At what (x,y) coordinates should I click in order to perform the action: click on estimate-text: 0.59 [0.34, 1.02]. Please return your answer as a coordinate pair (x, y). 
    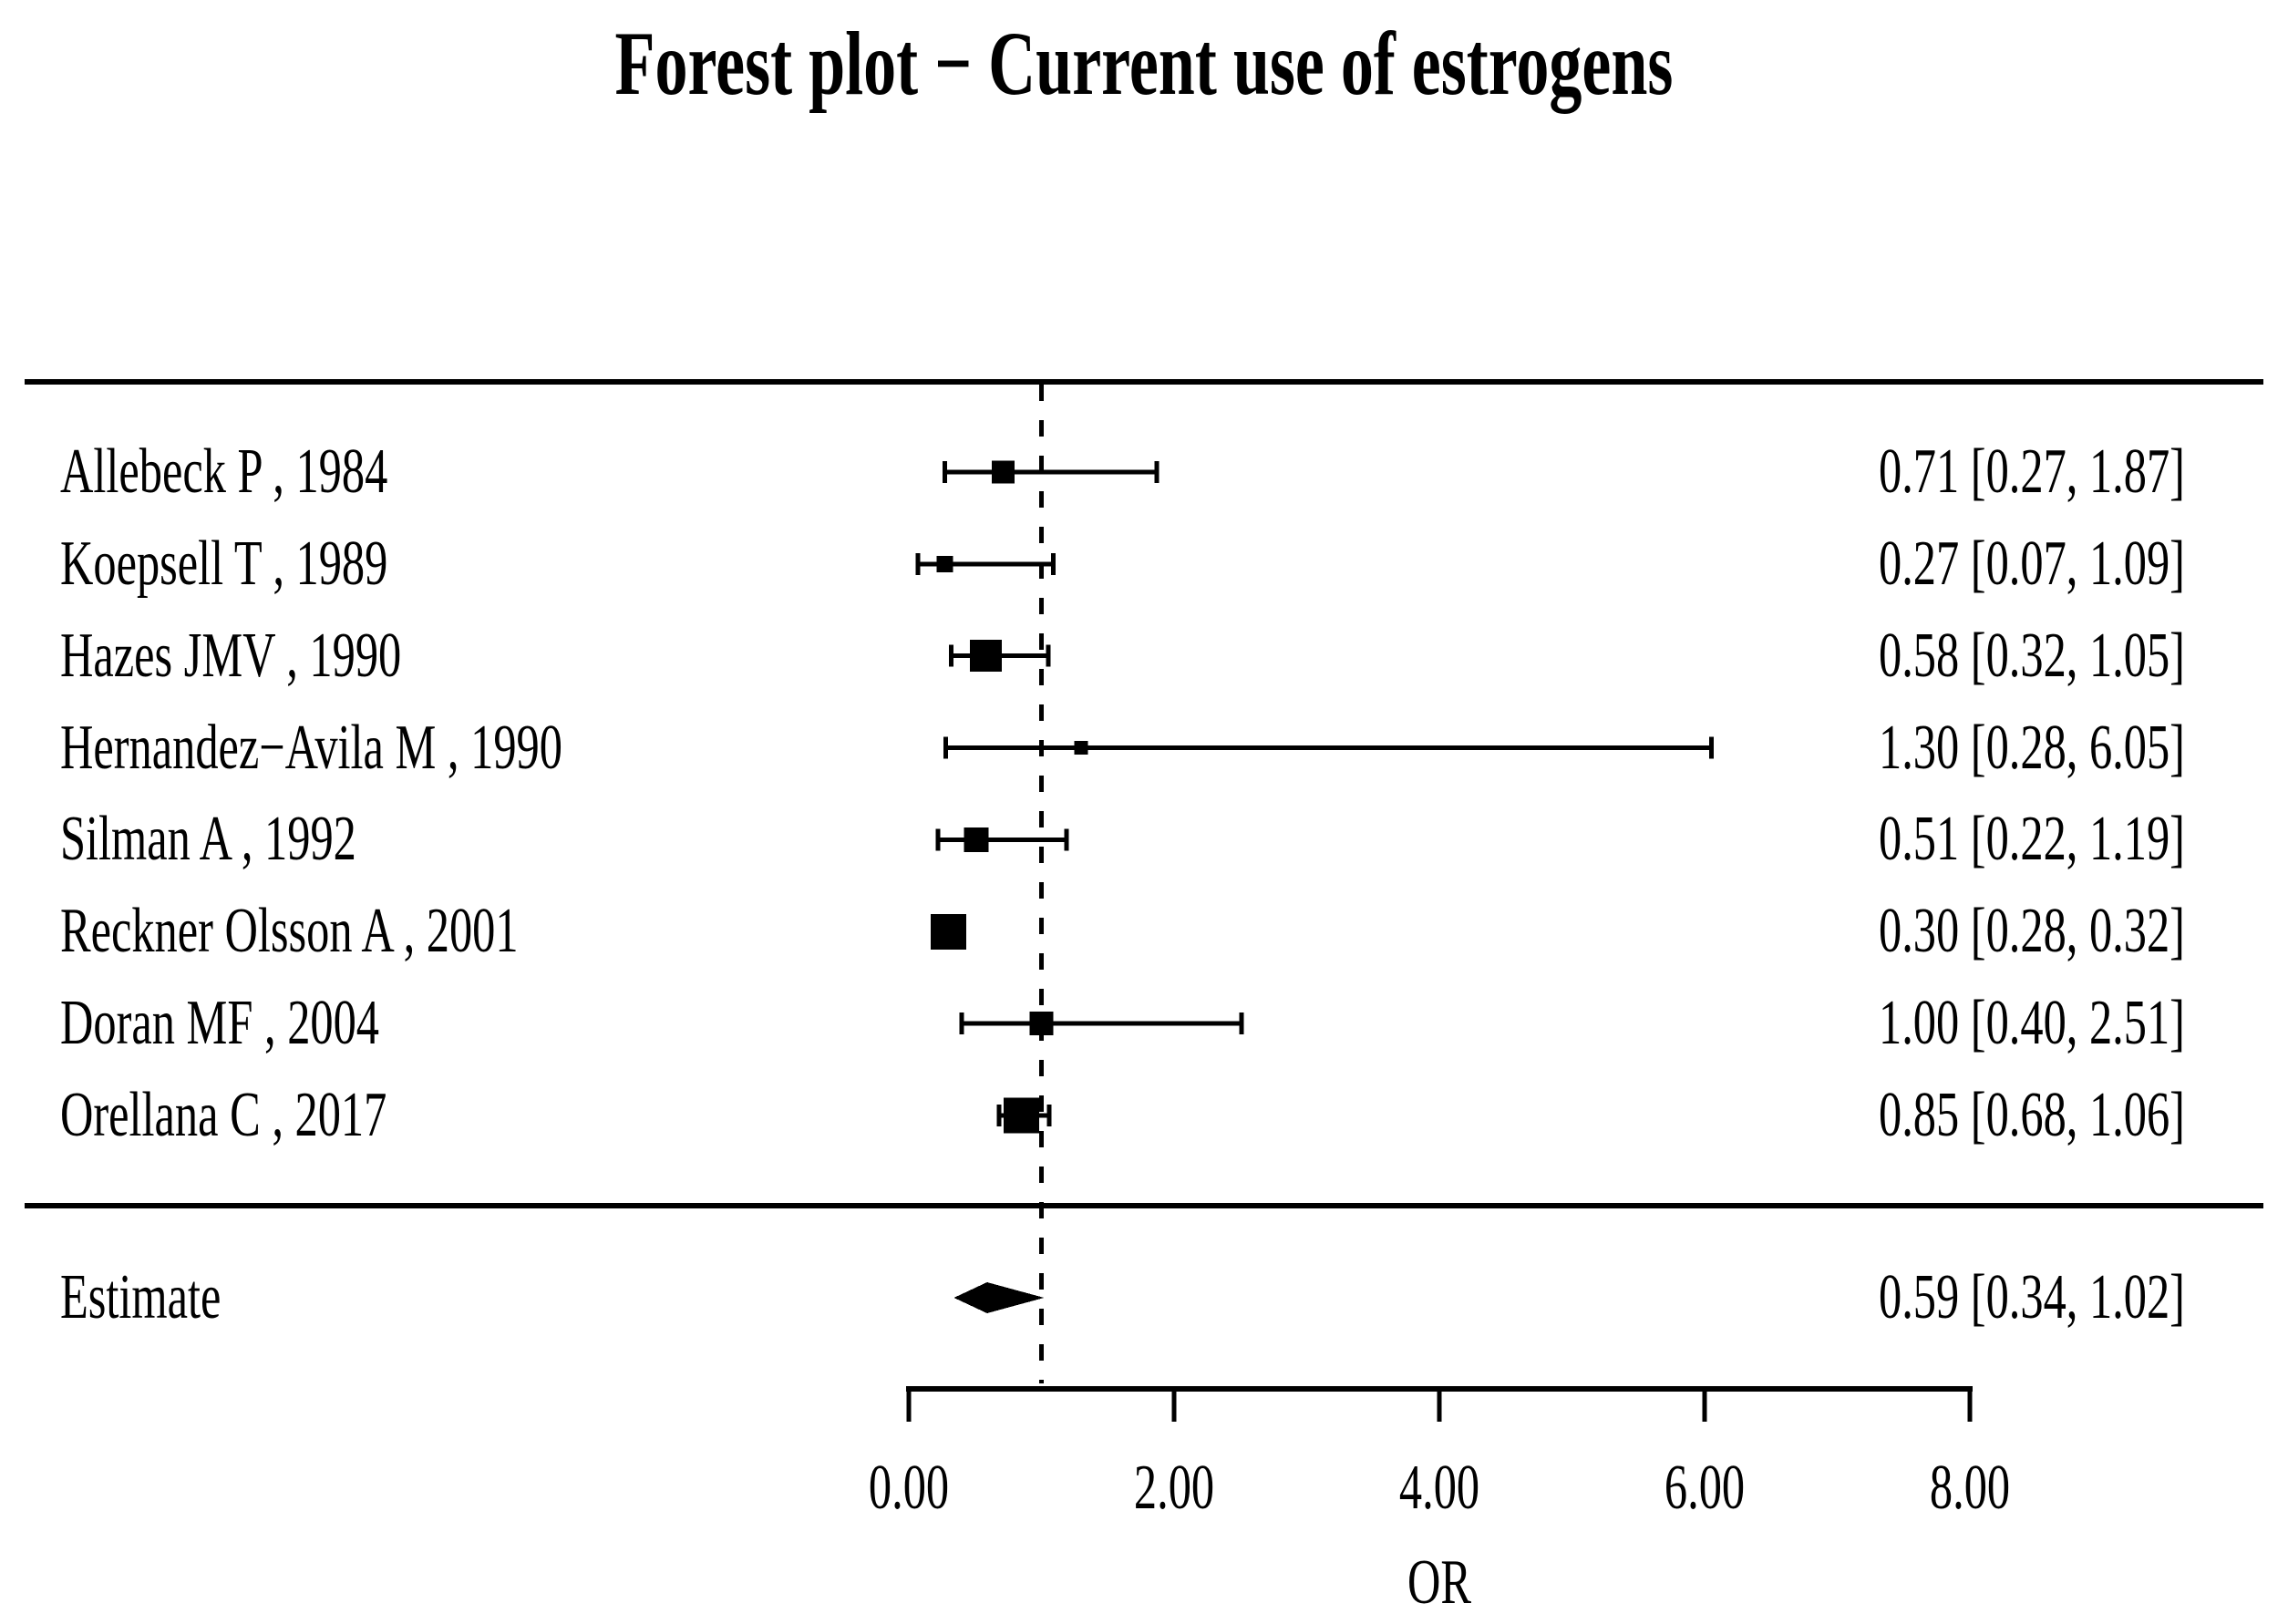
    Looking at the image, I should click on (2032, 1297).